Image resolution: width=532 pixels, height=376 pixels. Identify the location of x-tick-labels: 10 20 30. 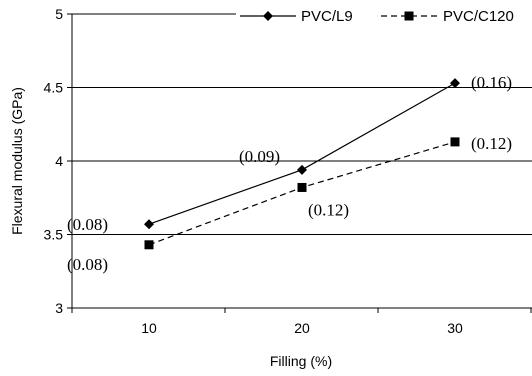
(302, 328).